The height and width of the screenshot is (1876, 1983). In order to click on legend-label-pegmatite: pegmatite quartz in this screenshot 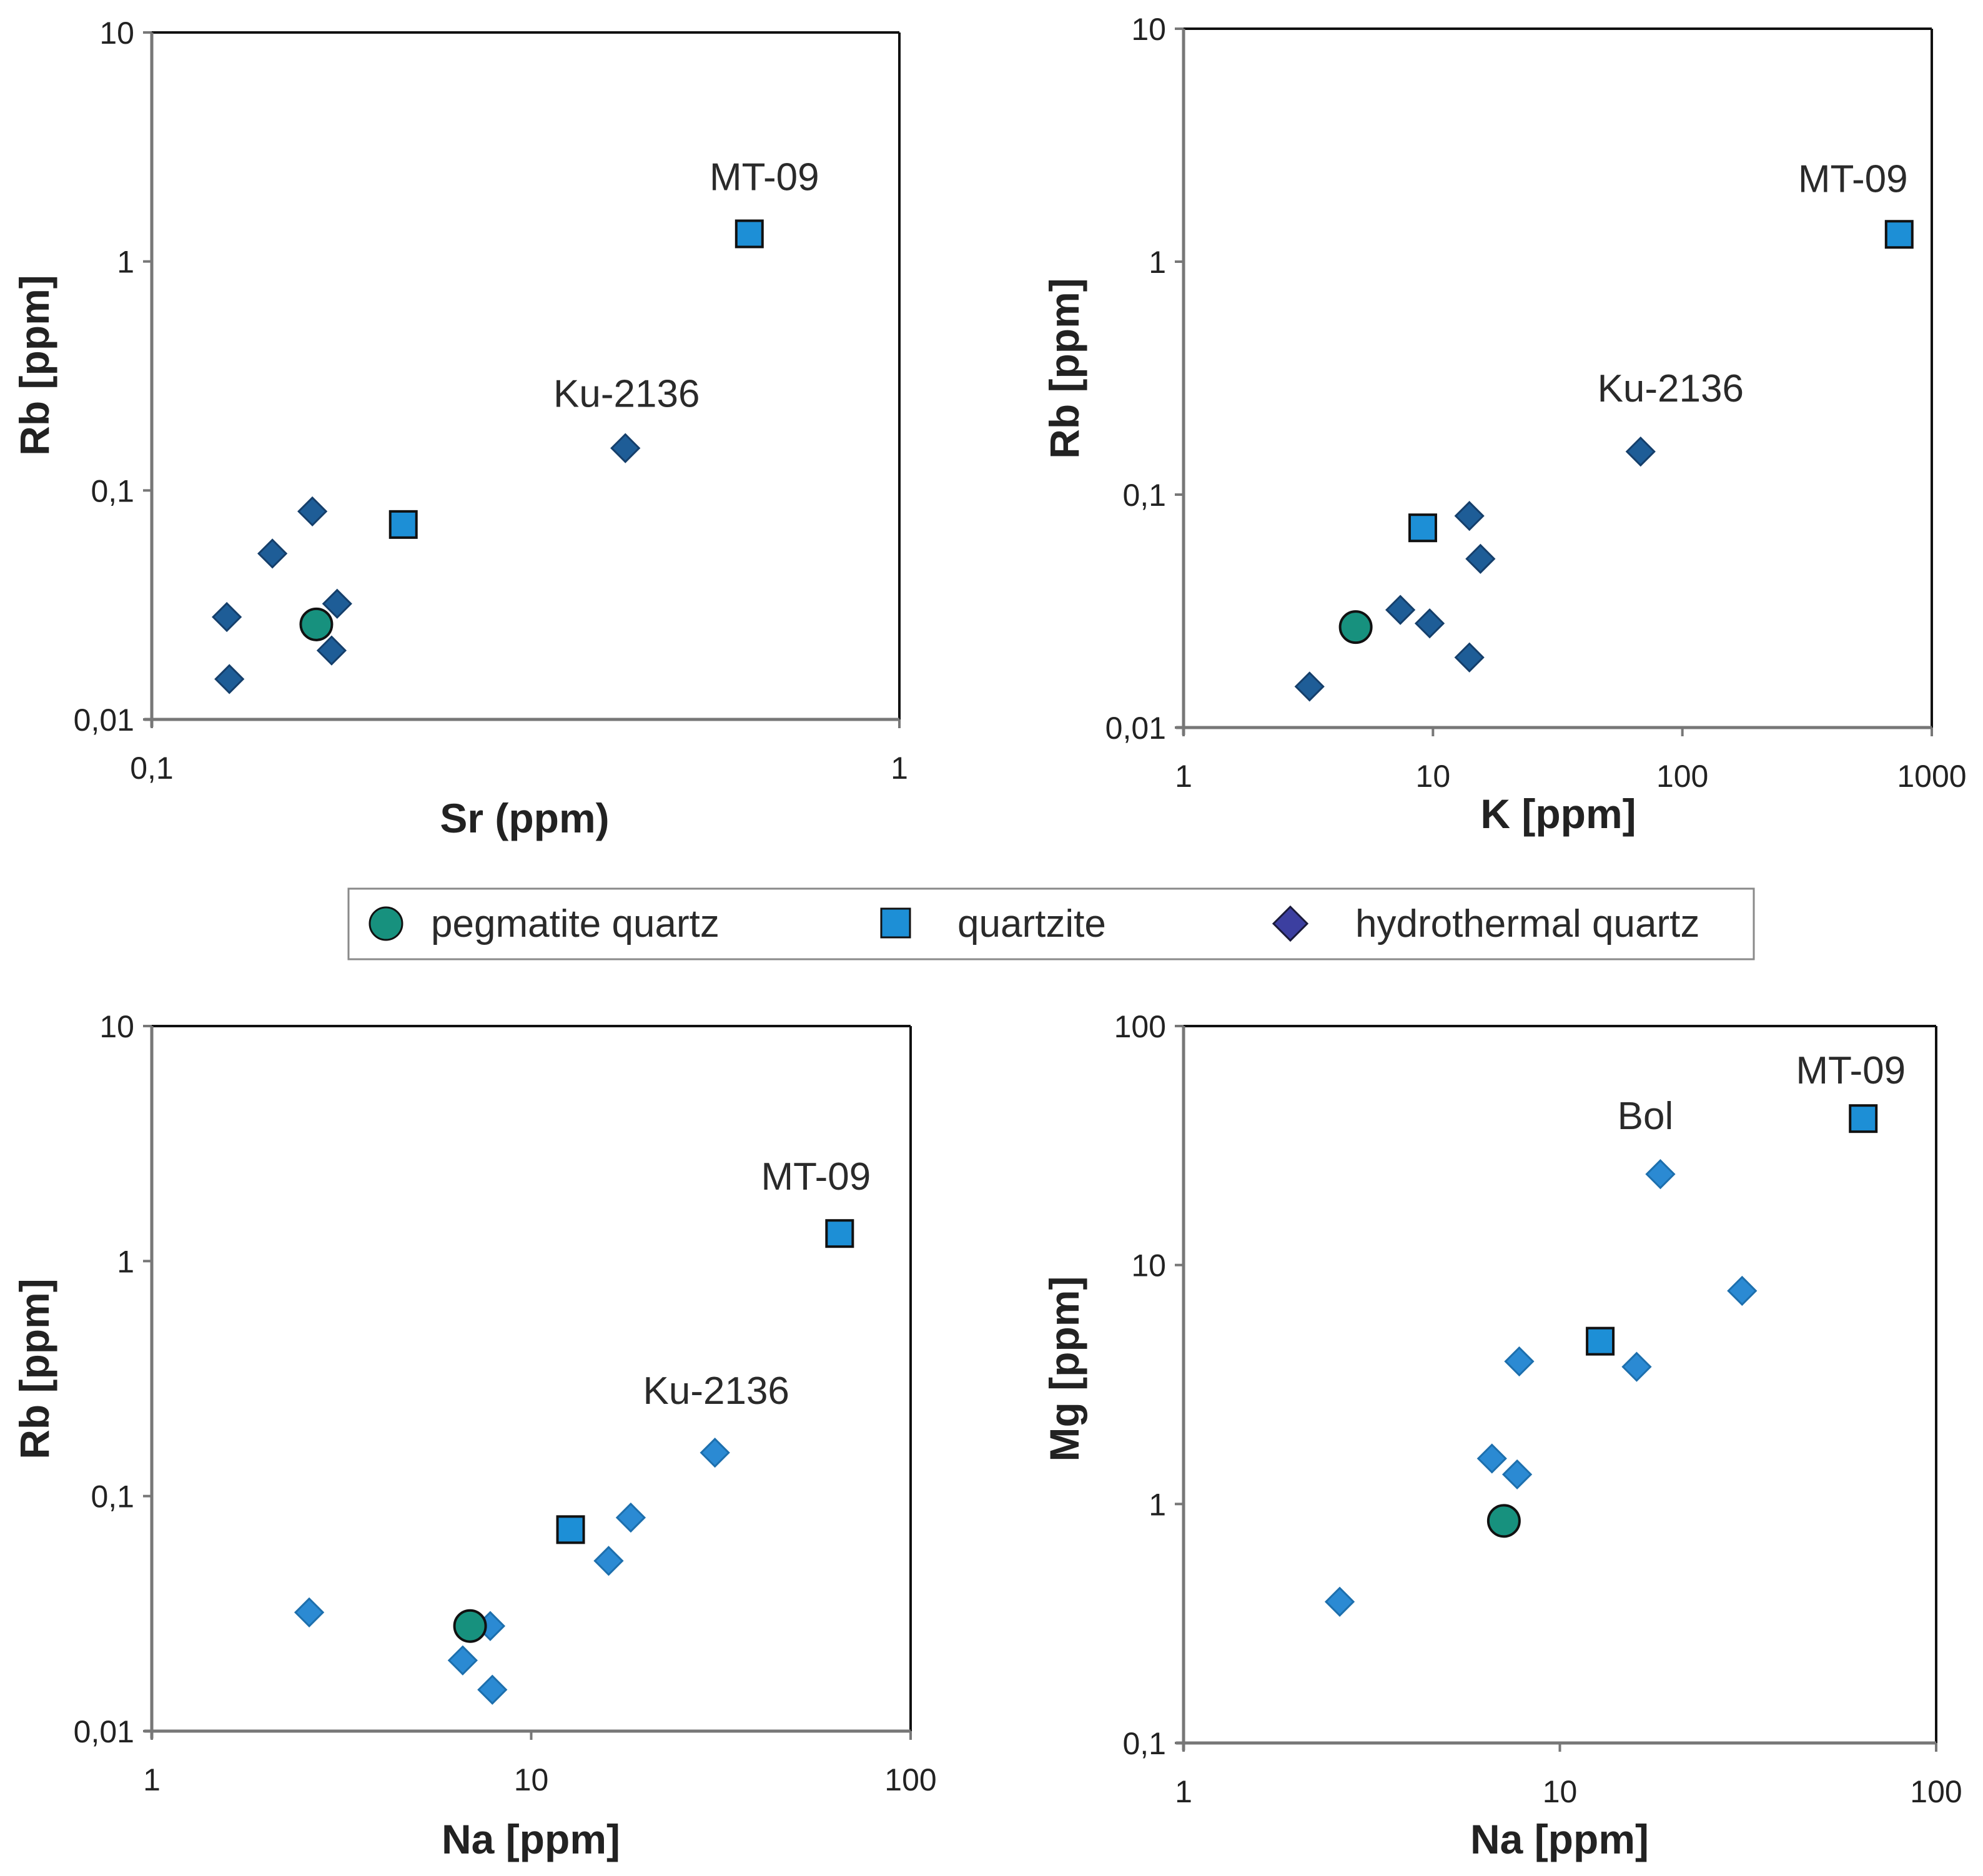, I will do `click(575, 923)`.